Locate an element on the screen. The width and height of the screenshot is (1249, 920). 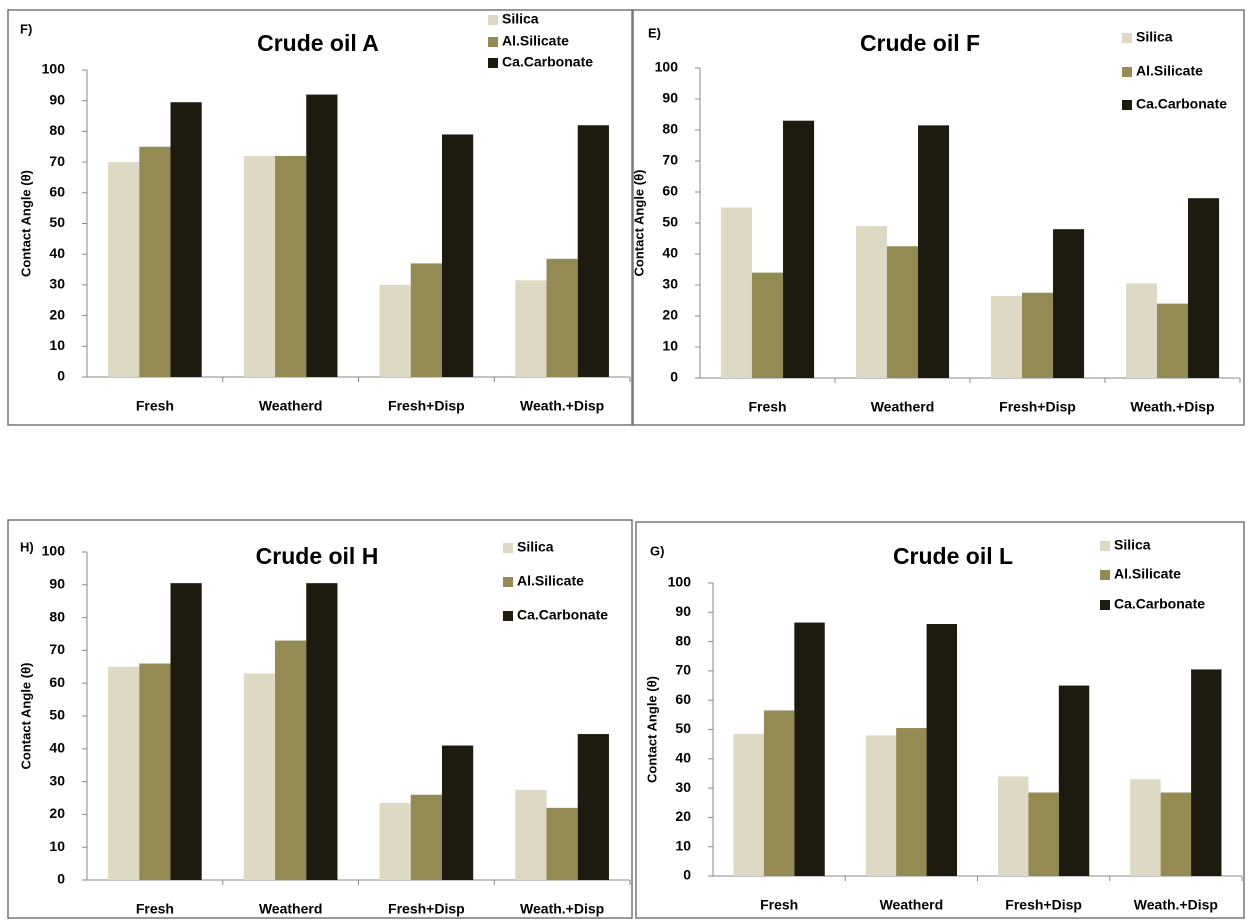
panel-label: G) is located at coordinates (657, 550).